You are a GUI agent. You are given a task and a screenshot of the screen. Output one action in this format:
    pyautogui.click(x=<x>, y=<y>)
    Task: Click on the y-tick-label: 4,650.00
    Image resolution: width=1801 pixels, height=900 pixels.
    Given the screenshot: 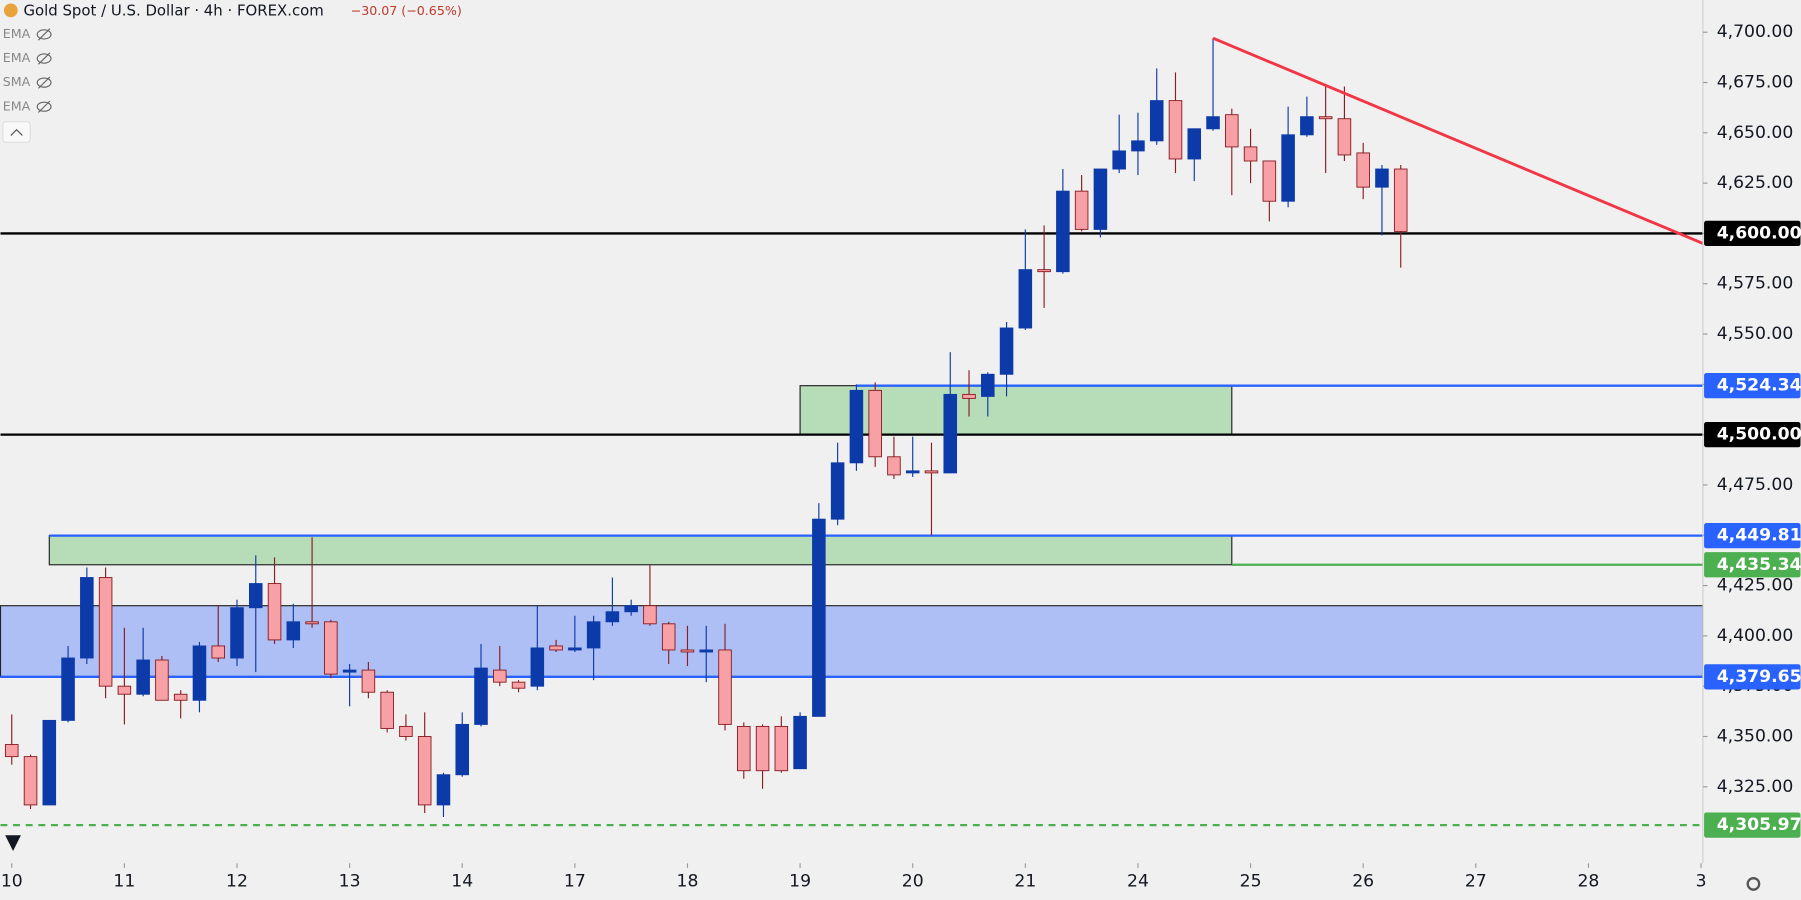 What is the action you would take?
    pyautogui.click(x=1755, y=133)
    